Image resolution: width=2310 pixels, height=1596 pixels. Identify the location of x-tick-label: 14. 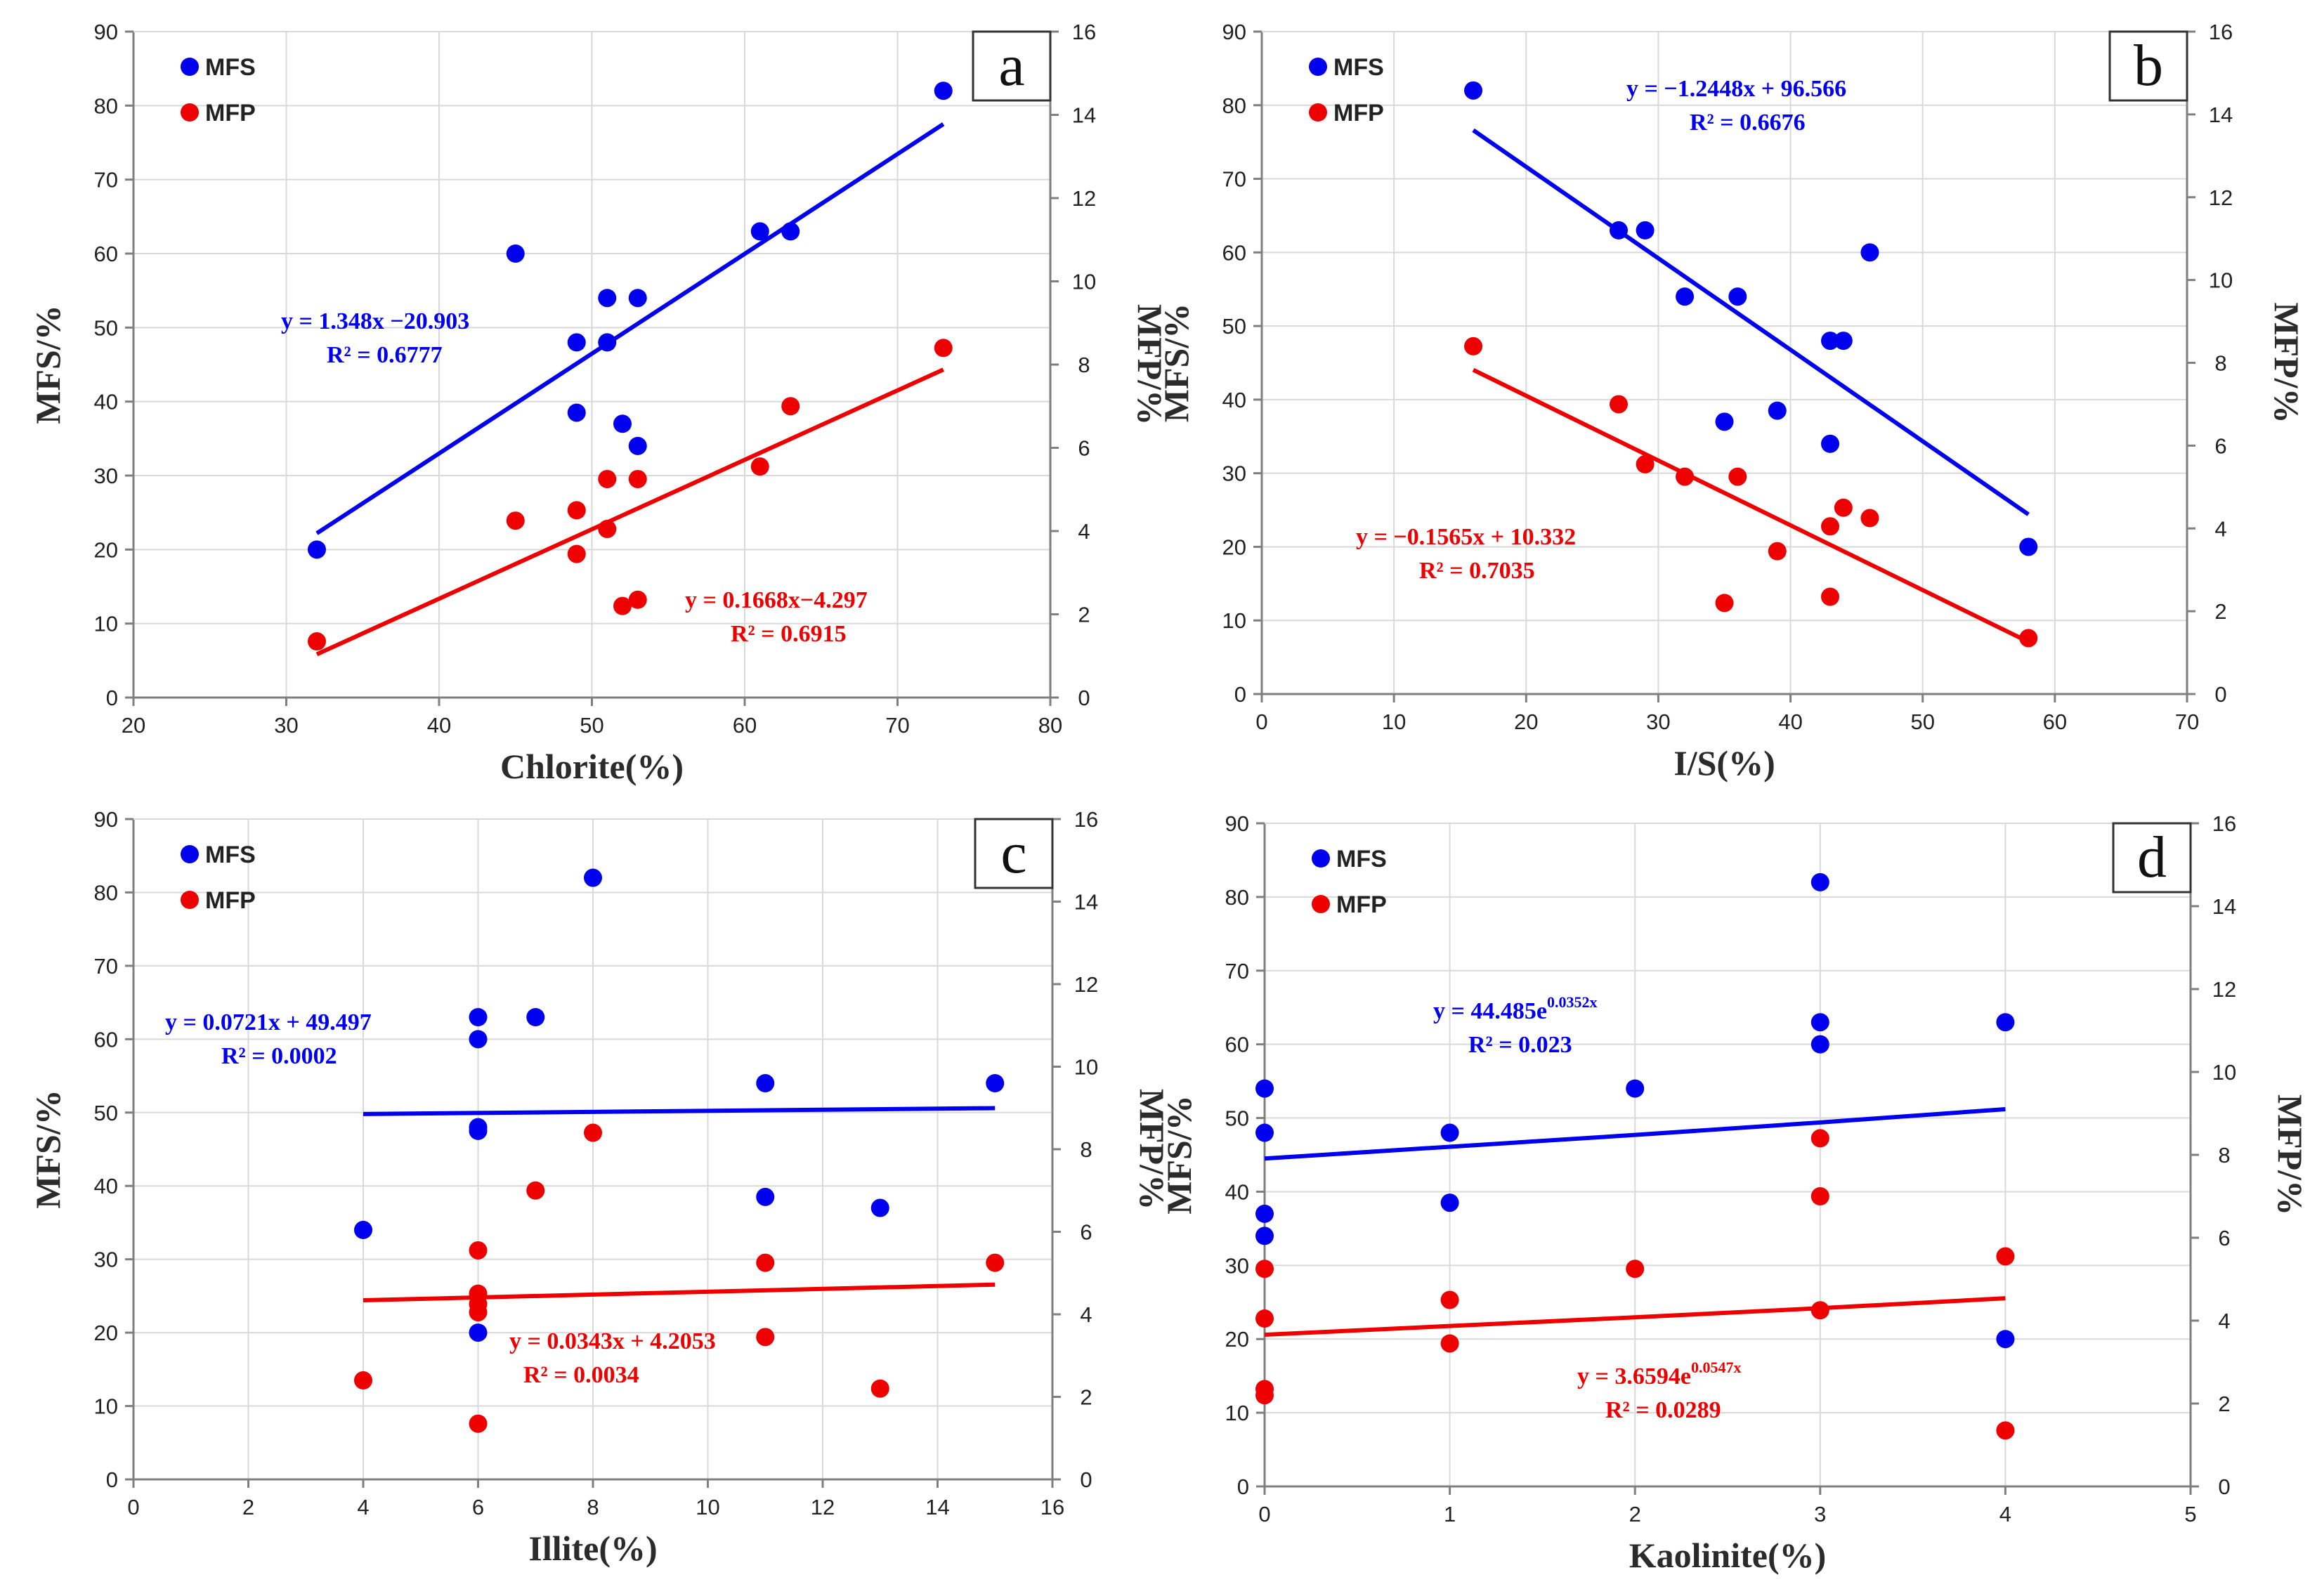
(937, 1507).